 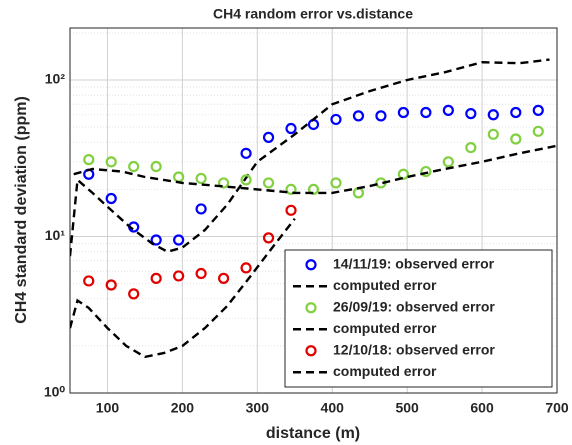 I want to click on legend-box, so click(x=418, y=318).